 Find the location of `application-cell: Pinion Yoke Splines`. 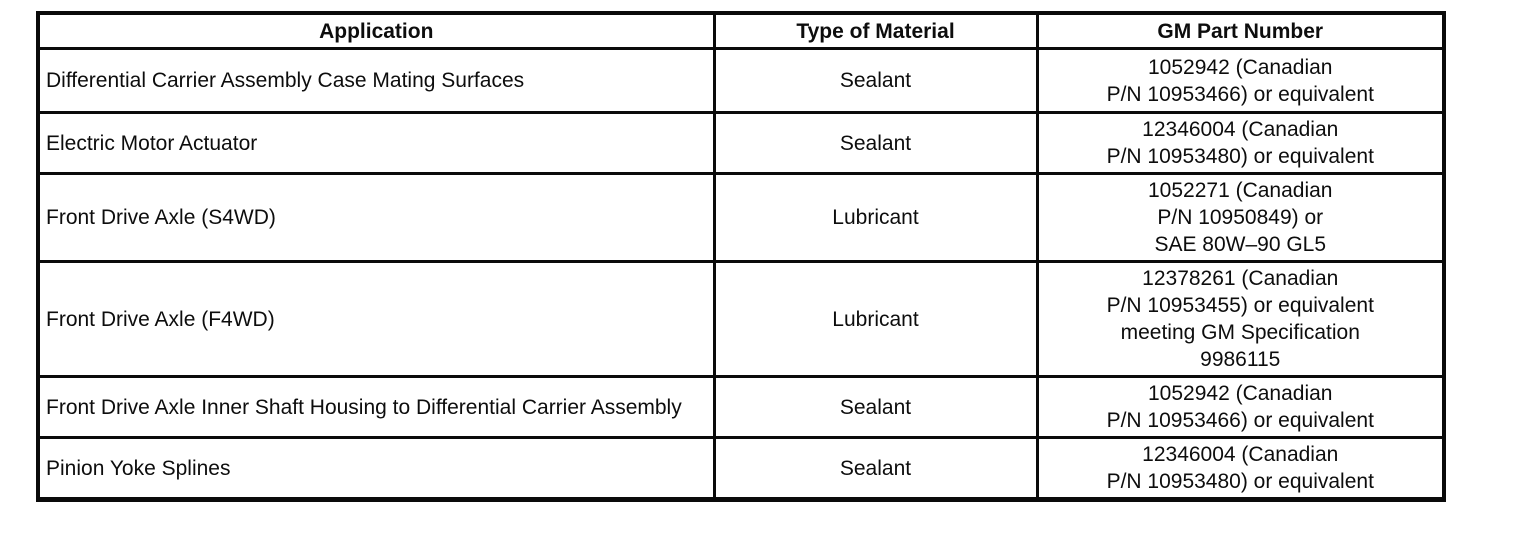

application-cell: Pinion Yoke Splines is located at coordinates (376, 468).